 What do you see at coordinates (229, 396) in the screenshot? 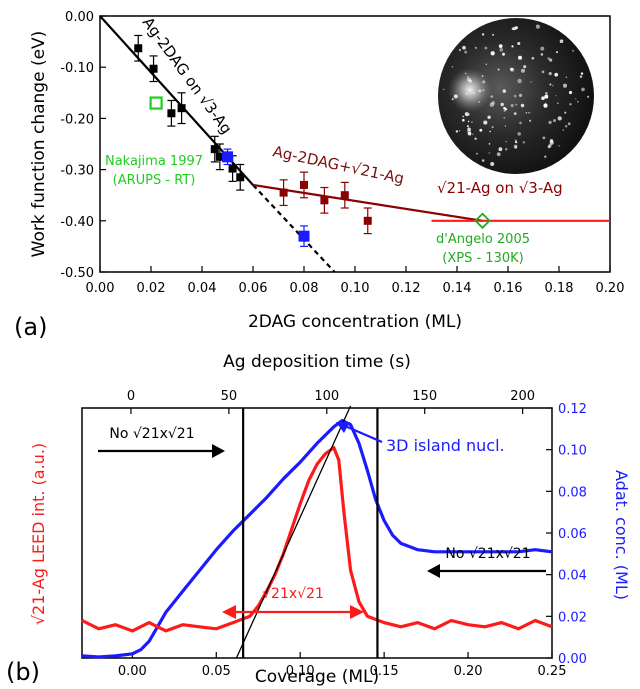
I see `x2-tick-label: 50` at bounding box center [229, 396].